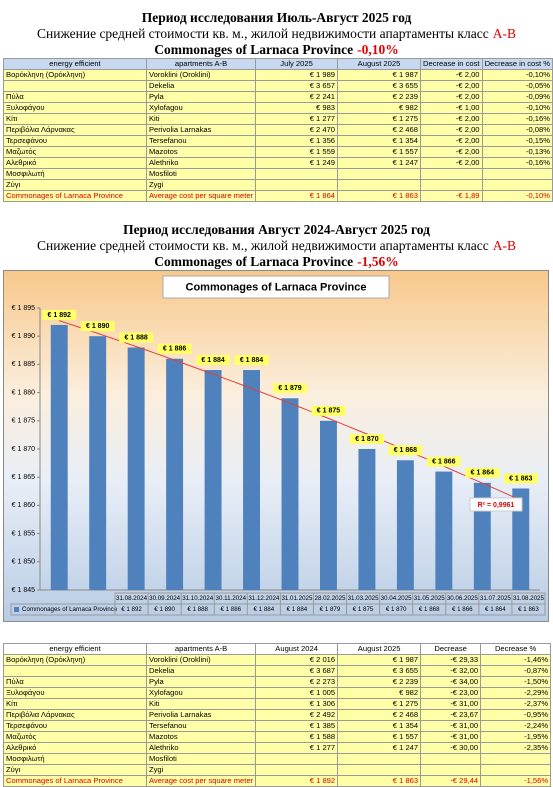 This screenshot has width=553, height=787. What do you see at coordinates (201, 130) in the screenshot?
I see `cell: Perivolia Larnakas` at bounding box center [201, 130].